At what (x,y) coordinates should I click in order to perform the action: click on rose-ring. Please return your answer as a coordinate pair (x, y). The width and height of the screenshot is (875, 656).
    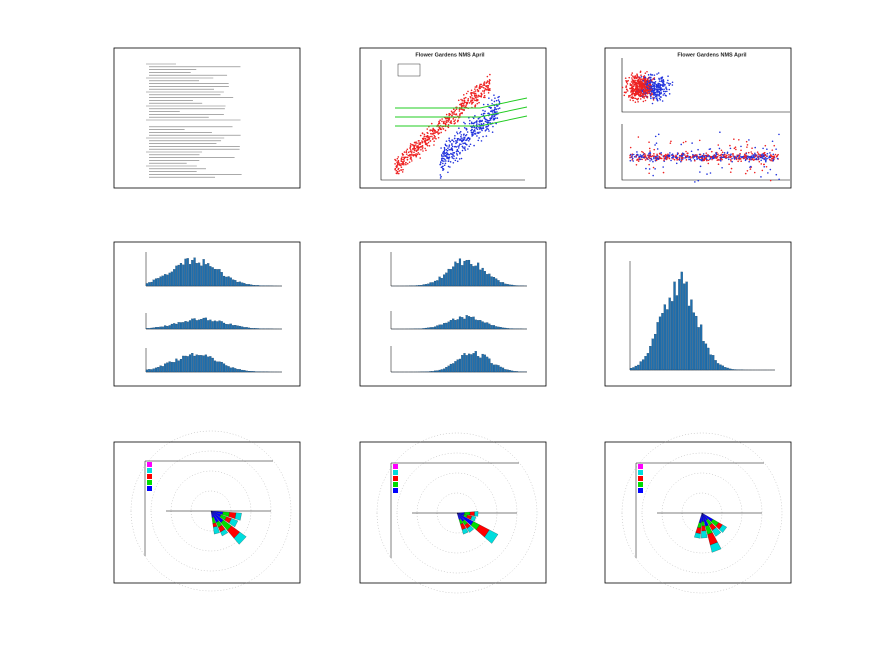
    Looking at the image, I should click on (457, 513).